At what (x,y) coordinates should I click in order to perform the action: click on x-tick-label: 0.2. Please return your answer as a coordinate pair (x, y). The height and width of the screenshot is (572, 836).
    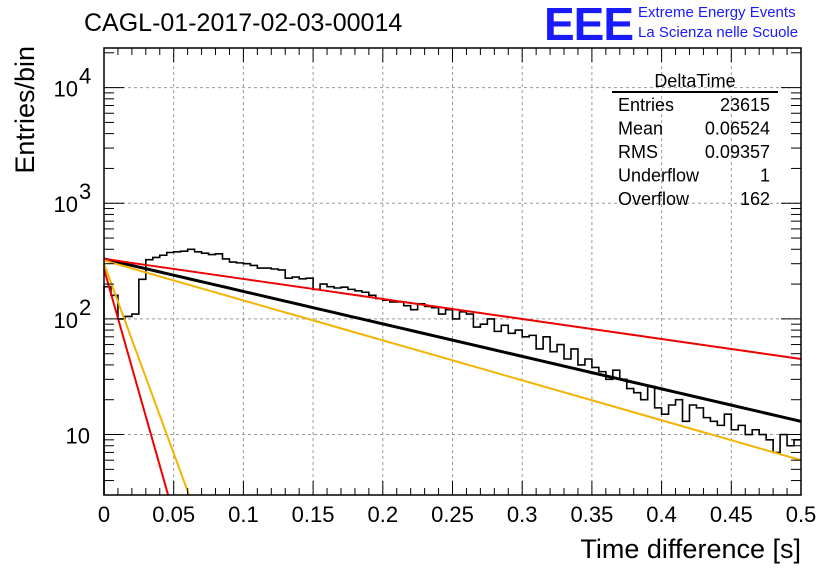
    Looking at the image, I should click on (383, 514).